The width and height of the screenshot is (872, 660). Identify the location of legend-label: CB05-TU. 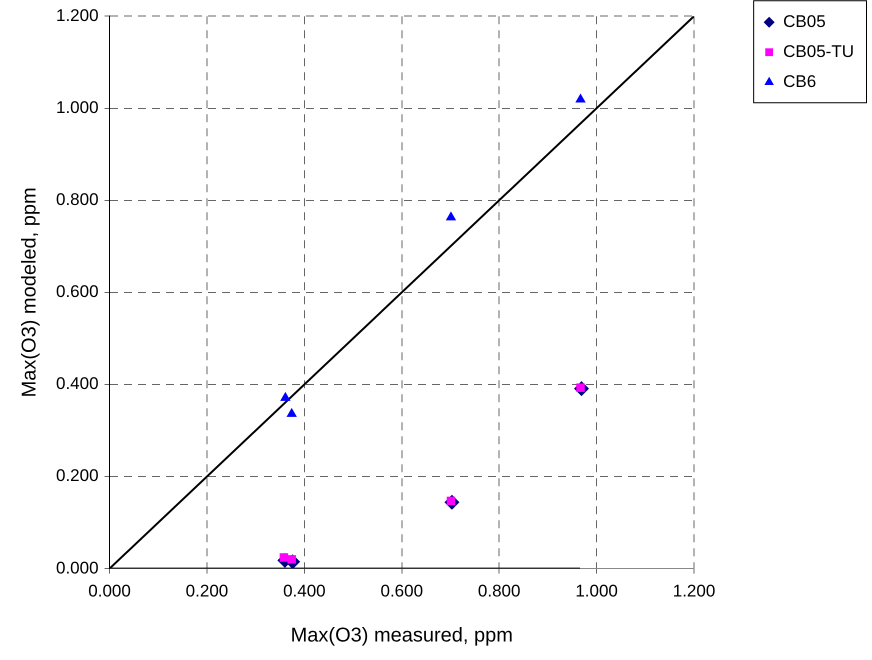
(818, 51).